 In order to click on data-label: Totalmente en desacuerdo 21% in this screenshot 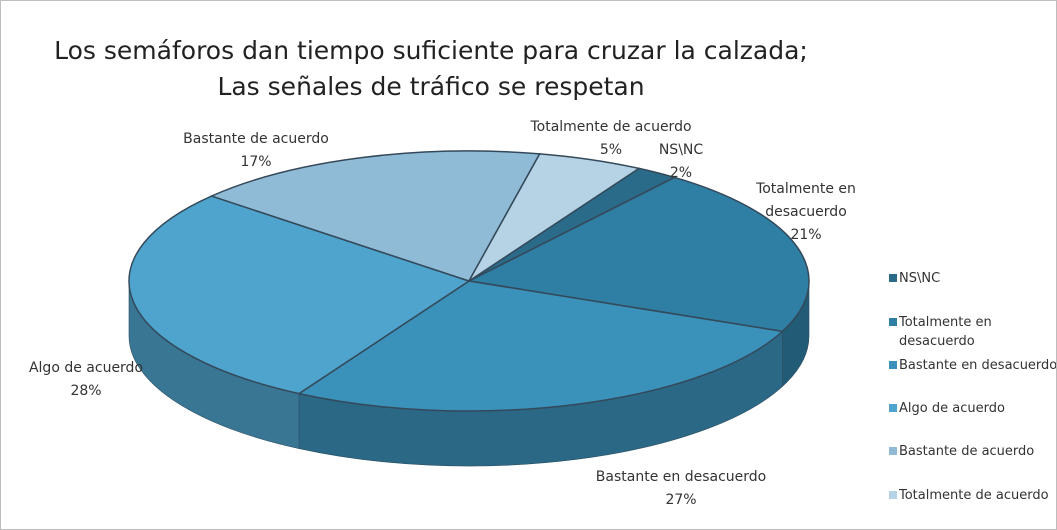, I will do `click(806, 212)`.